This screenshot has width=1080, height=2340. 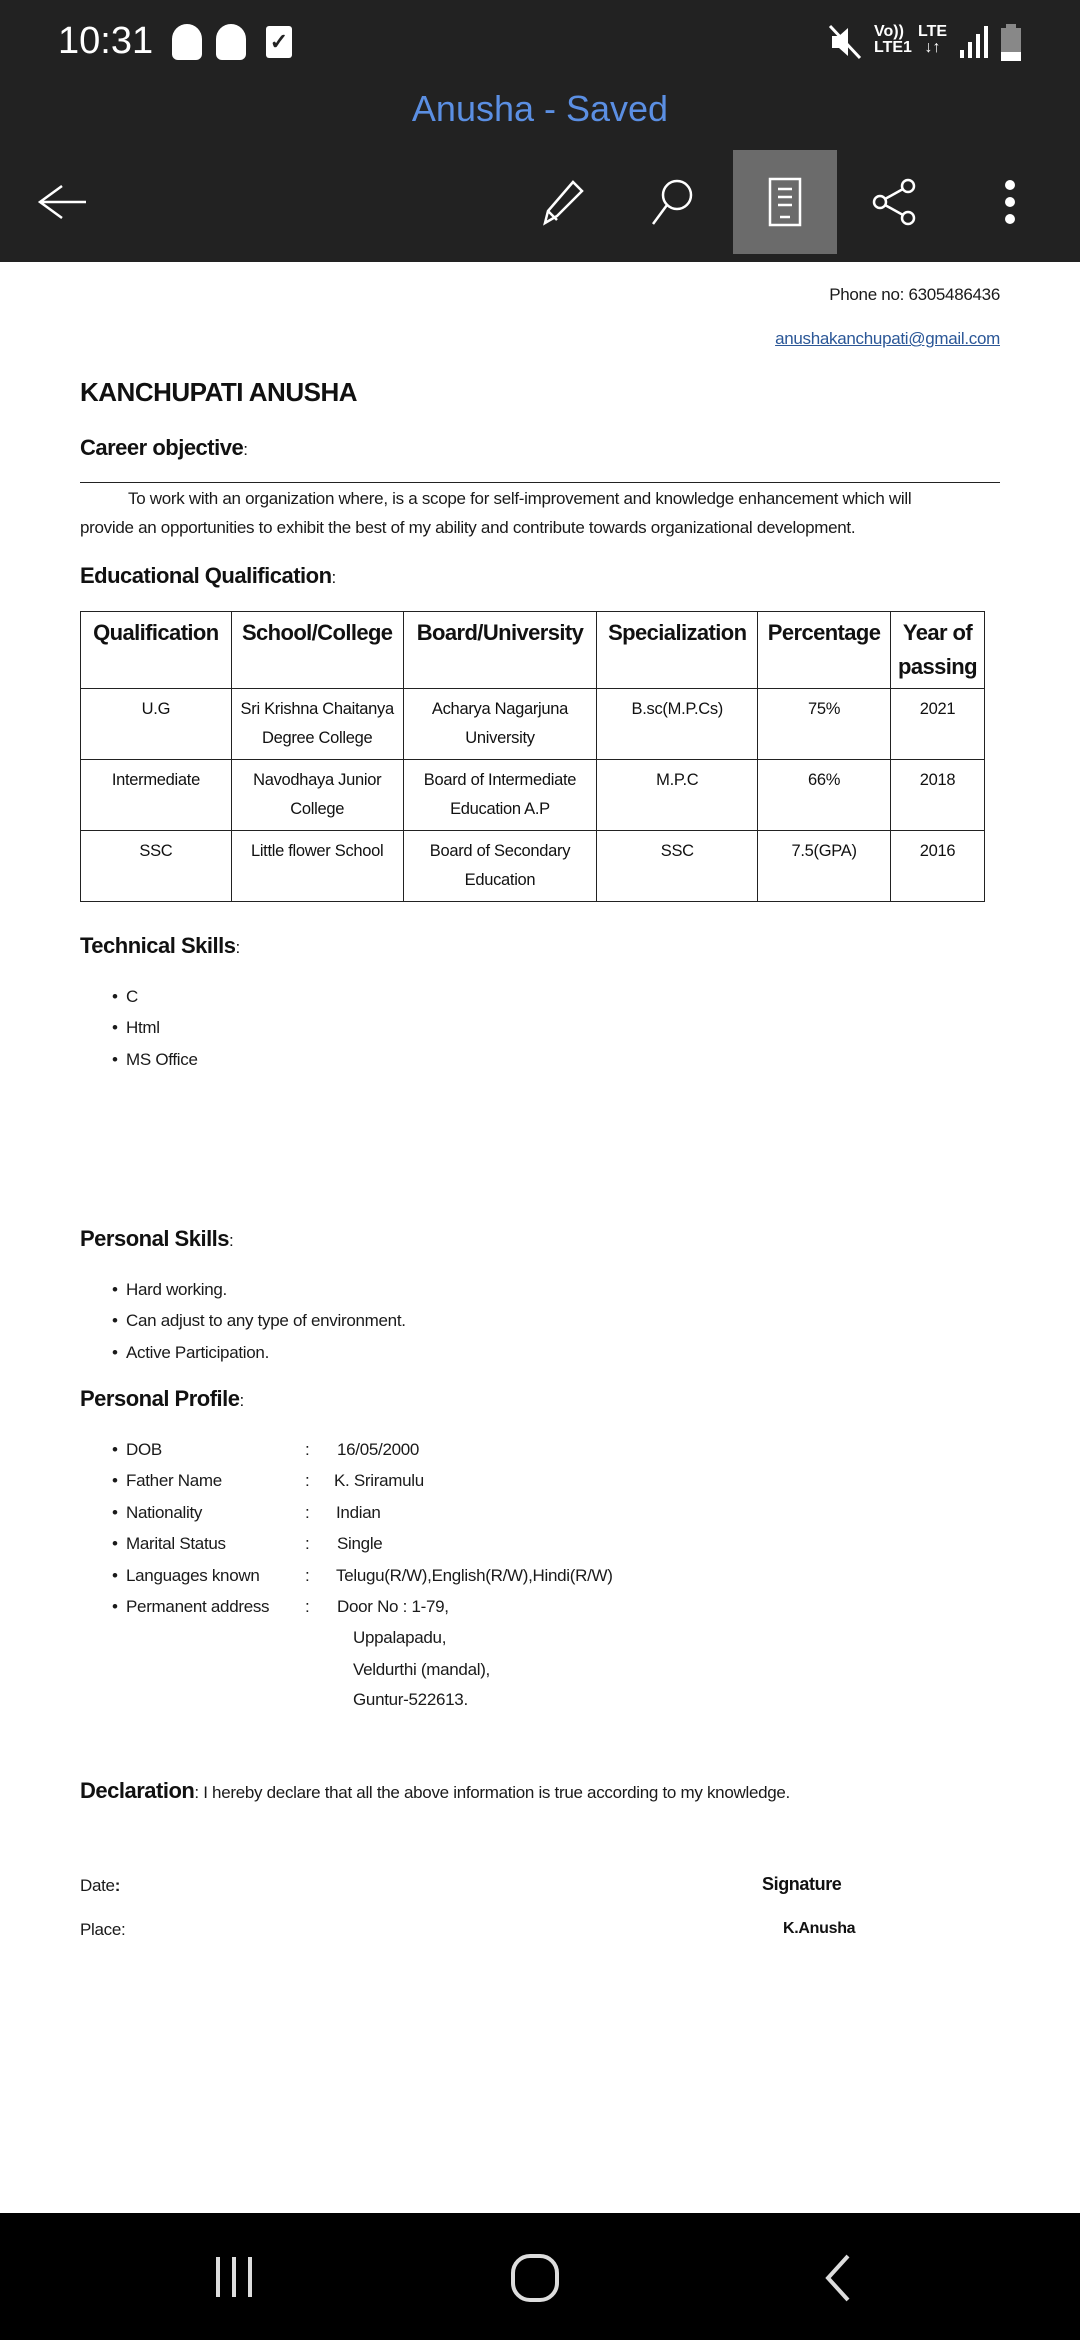 I want to click on list-item: Can adjust to any type of environment., so click(x=259, y=1321).